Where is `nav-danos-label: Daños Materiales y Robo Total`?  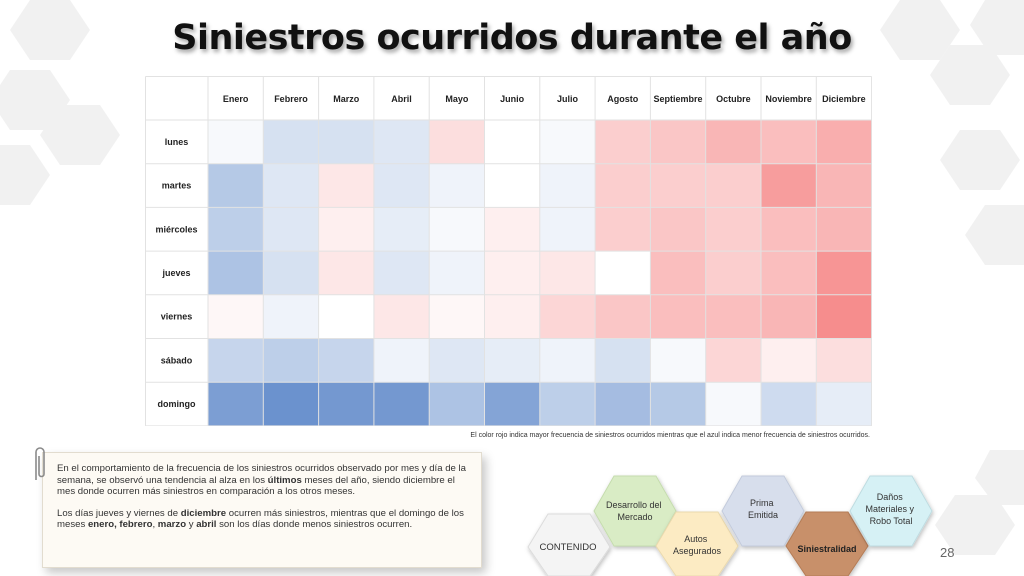
nav-danos-label: Daños Materiales y Robo Total is located at coordinates (890, 509).